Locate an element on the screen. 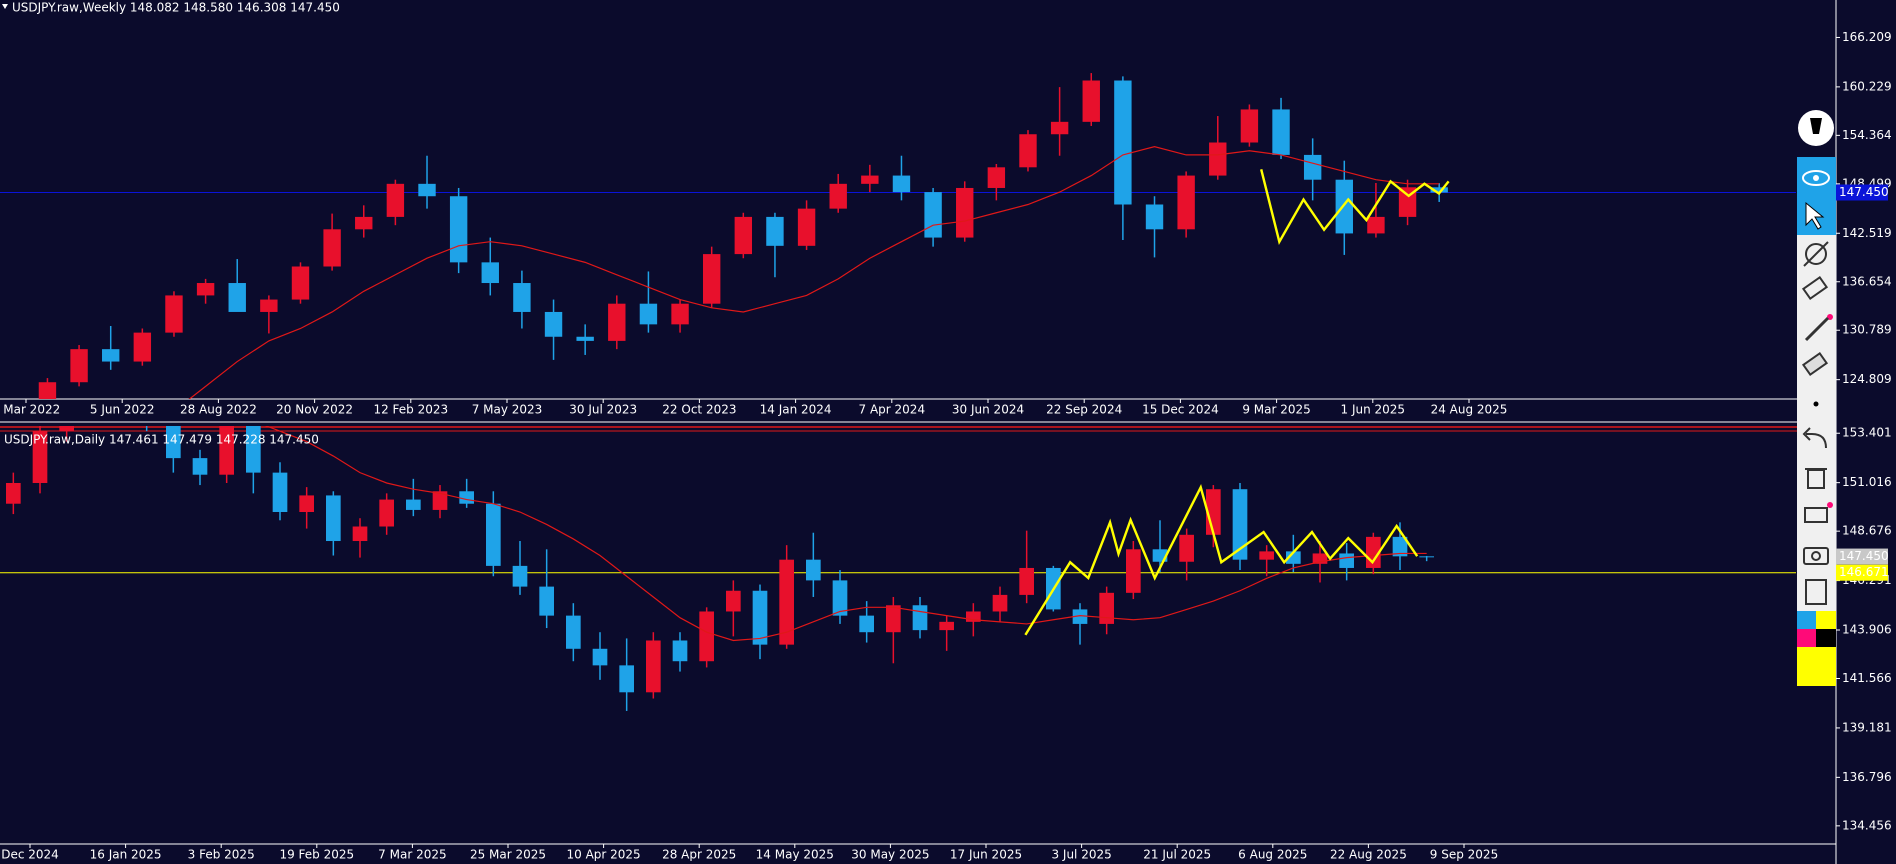  x-tick-label: 3 Mar 2022 is located at coordinates (30, 410).